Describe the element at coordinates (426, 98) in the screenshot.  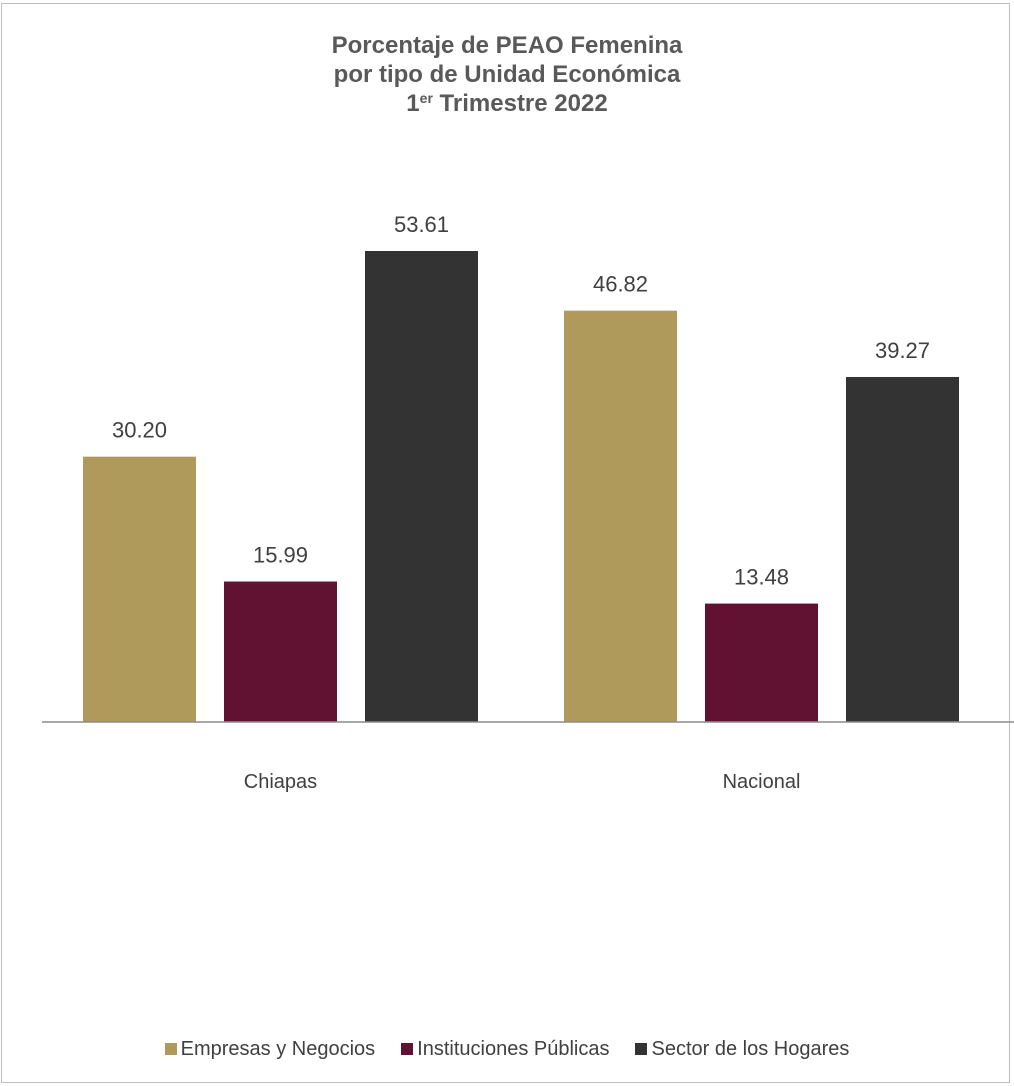
I see `title-quarter-superscript: er` at that location.